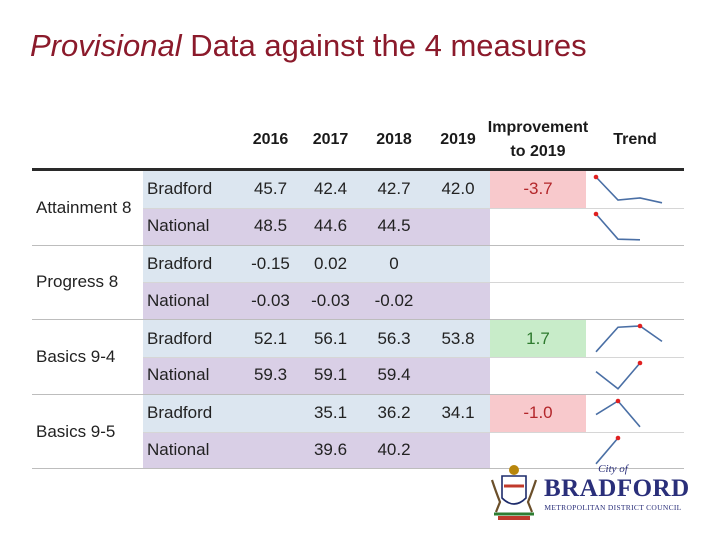 This screenshot has height=540, width=720. What do you see at coordinates (394, 189) in the screenshot?
I see `value-2018: 42.7` at bounding box center [394, 189].